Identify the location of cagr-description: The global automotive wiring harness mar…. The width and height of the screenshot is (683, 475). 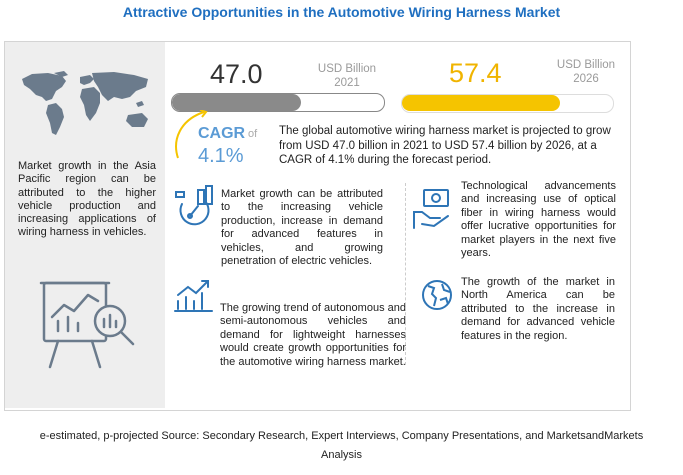
(445, 145).